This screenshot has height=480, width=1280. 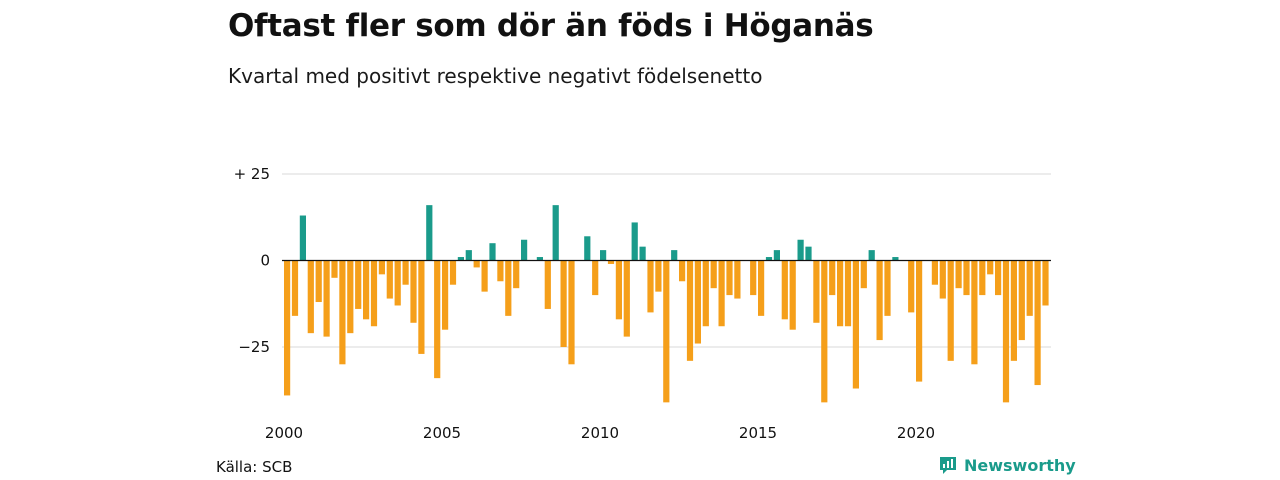 I want to click on brand-name: Newsworthy, so click(x=1020, y=465).